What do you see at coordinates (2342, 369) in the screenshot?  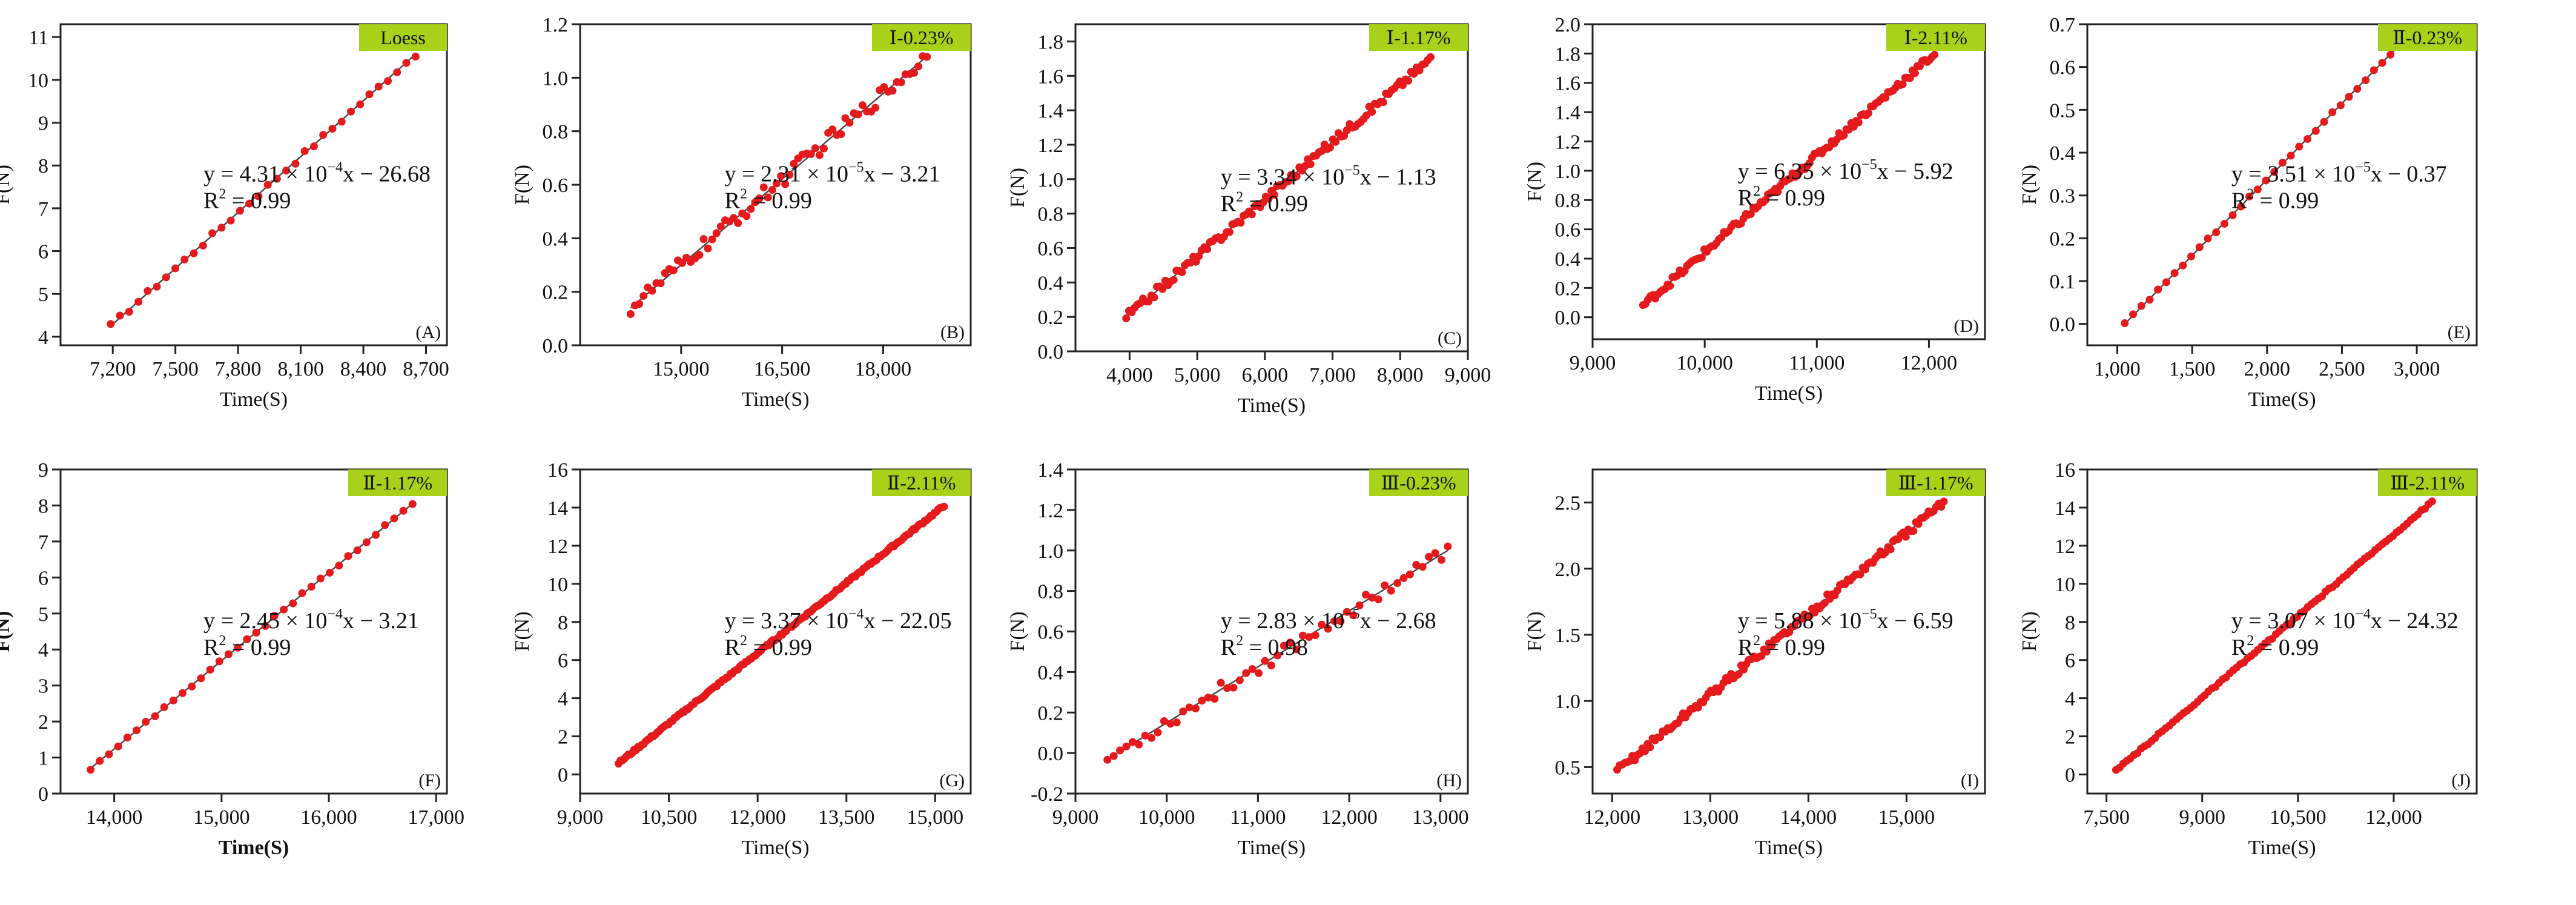 I see `x-tick-label: 2,500` at bounding box center [2342, 369].